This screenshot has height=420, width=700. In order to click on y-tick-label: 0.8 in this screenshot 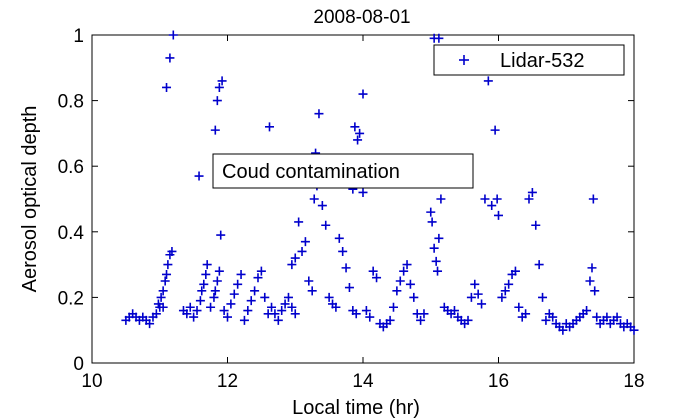, I will do `click(71, 102)`.